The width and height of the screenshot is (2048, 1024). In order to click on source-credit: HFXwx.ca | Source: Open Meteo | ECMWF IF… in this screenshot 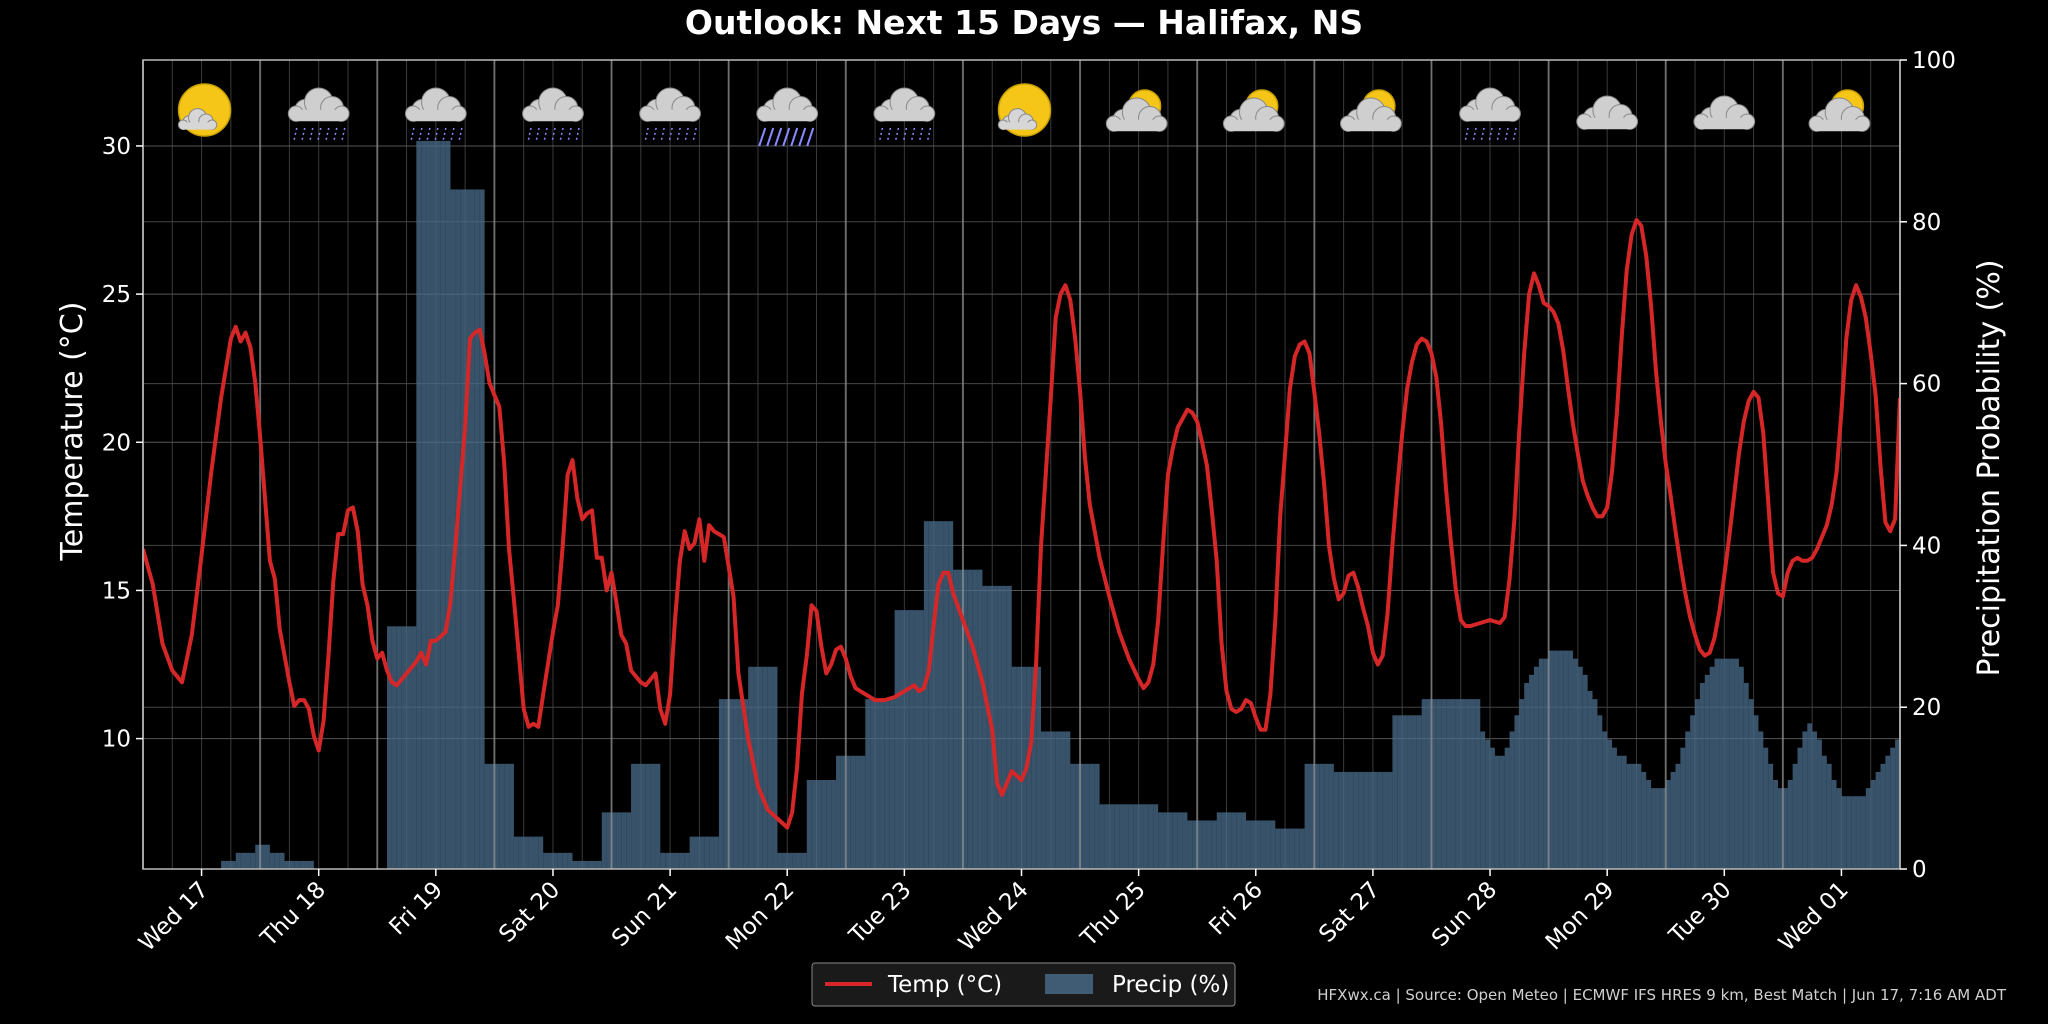, I will do `click(1662, 995)`.